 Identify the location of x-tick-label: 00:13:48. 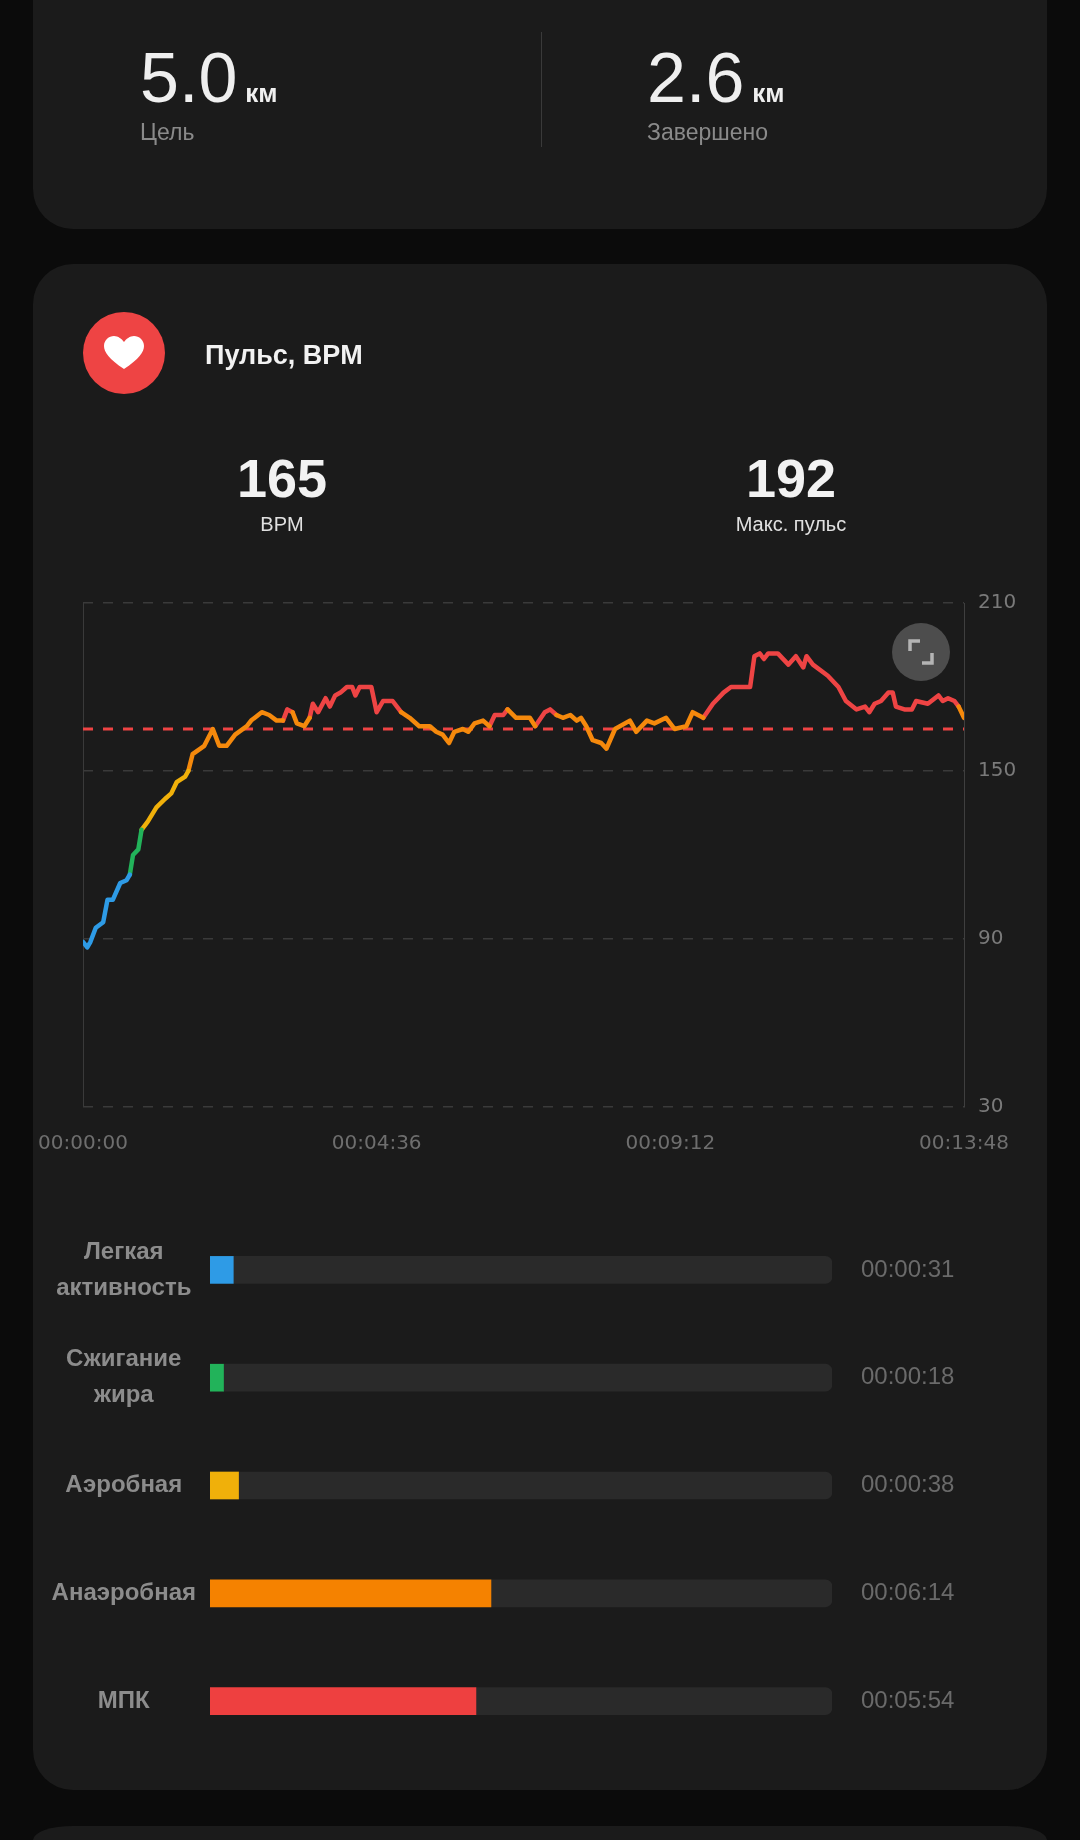
(964, 1142).